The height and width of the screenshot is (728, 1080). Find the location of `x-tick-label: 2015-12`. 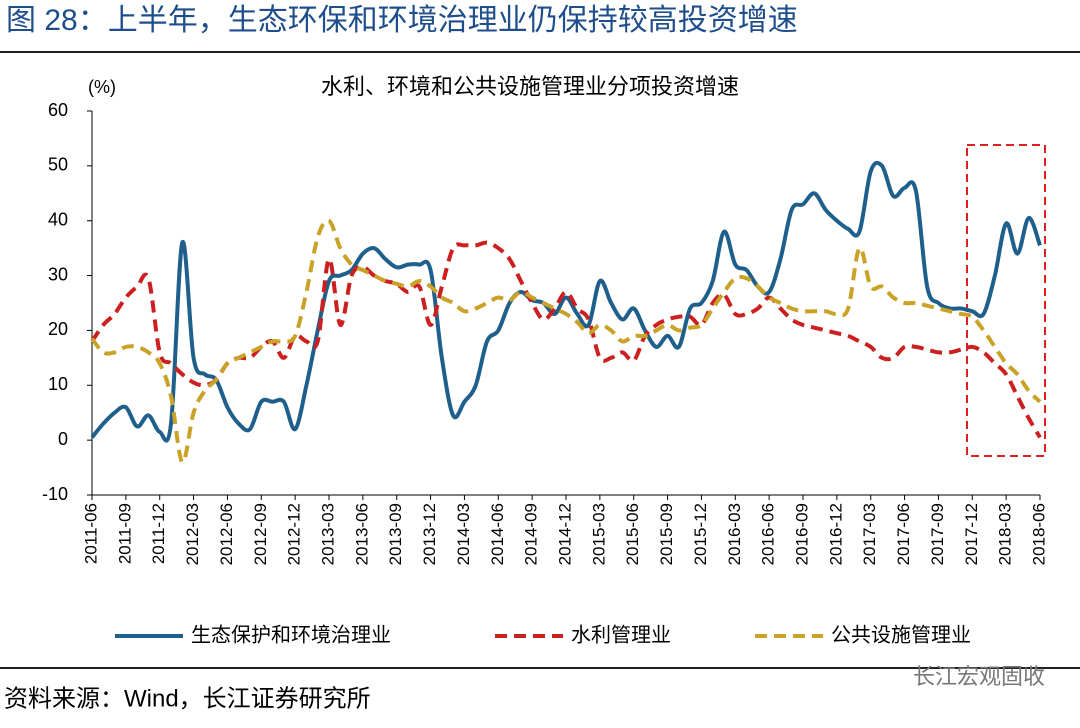

x-tick-label: 2015-12 is located at coordinates (700, 534).